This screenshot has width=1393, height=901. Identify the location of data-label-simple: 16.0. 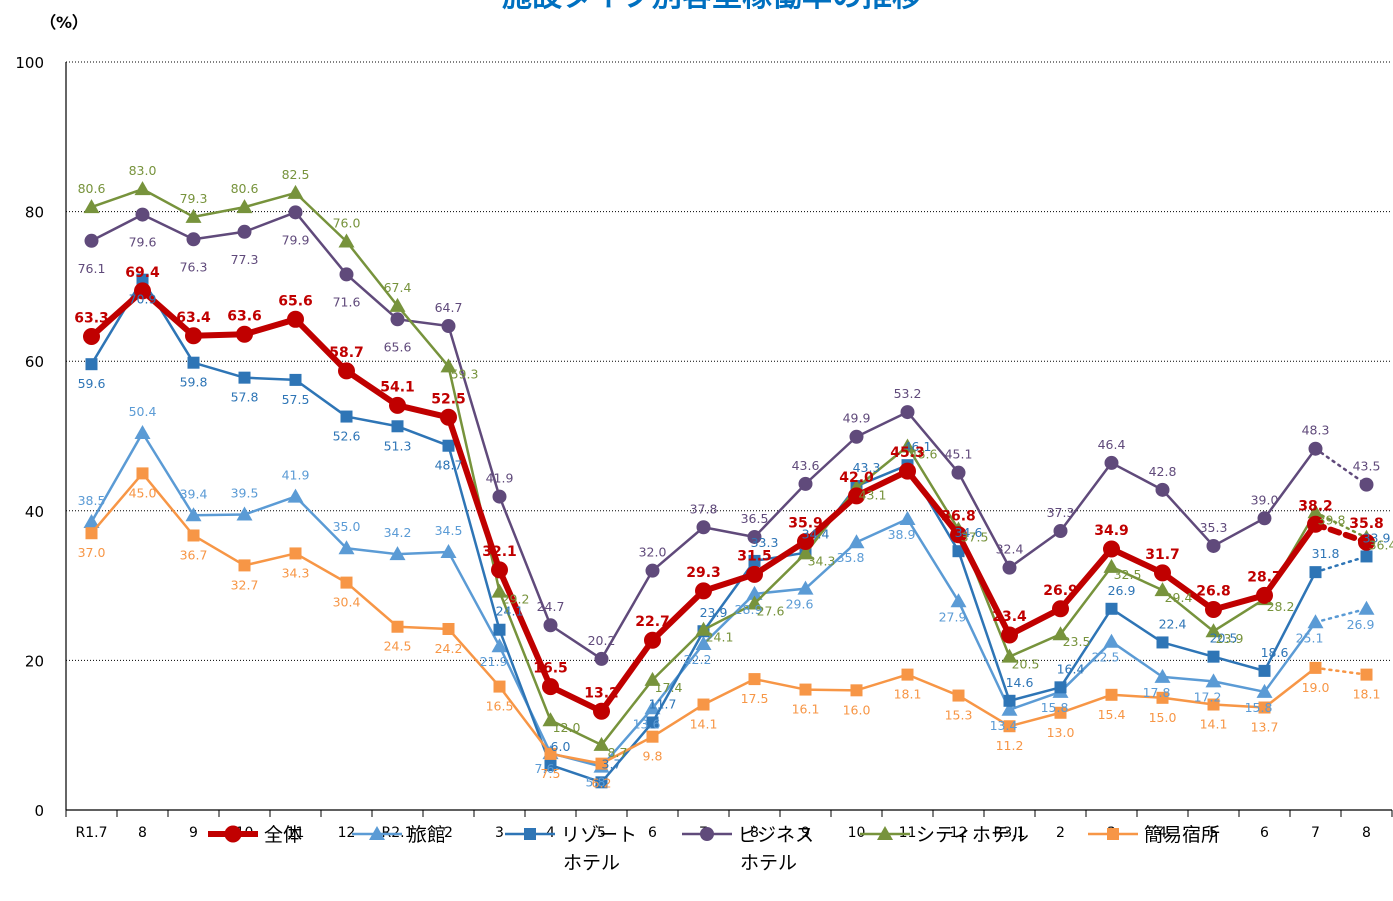
(857, 709).